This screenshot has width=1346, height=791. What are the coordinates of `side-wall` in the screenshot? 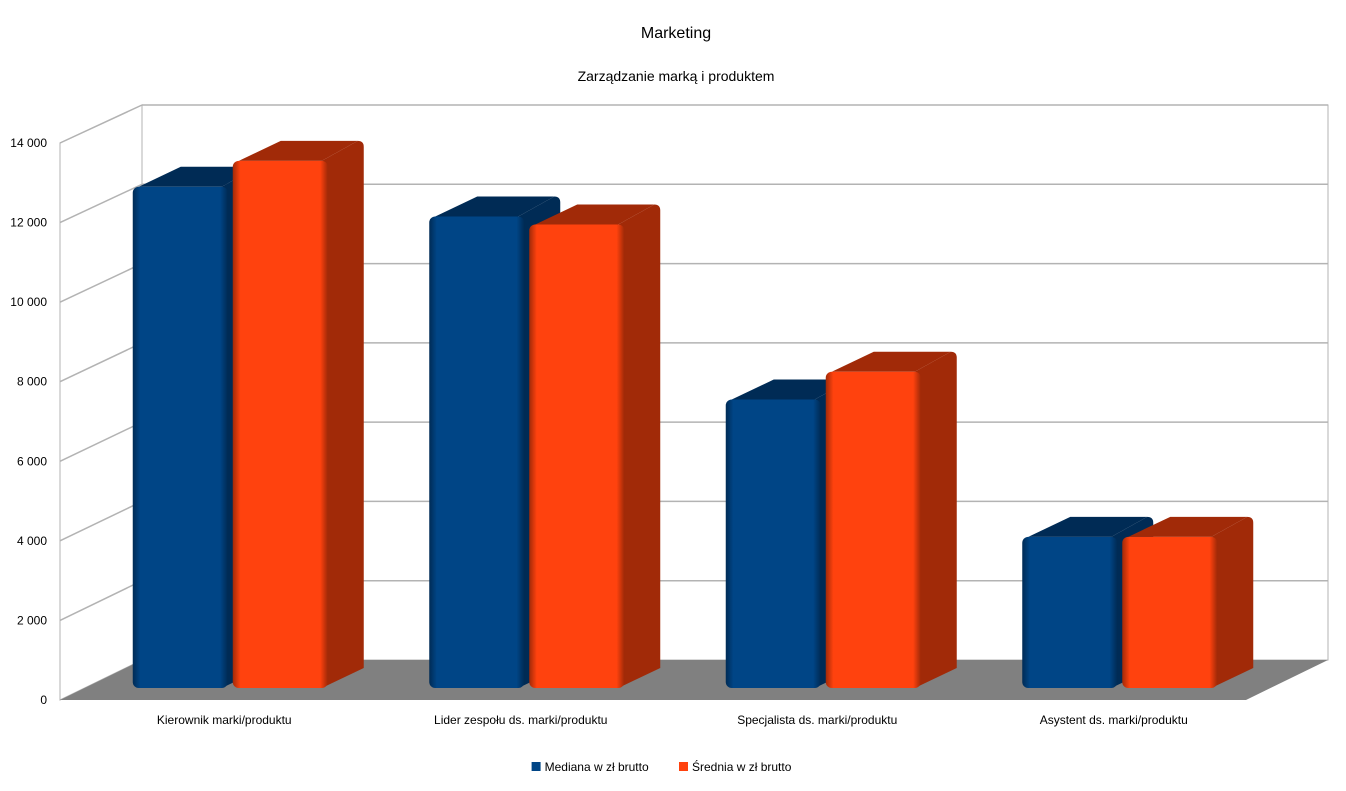 It's located at (101, 402).